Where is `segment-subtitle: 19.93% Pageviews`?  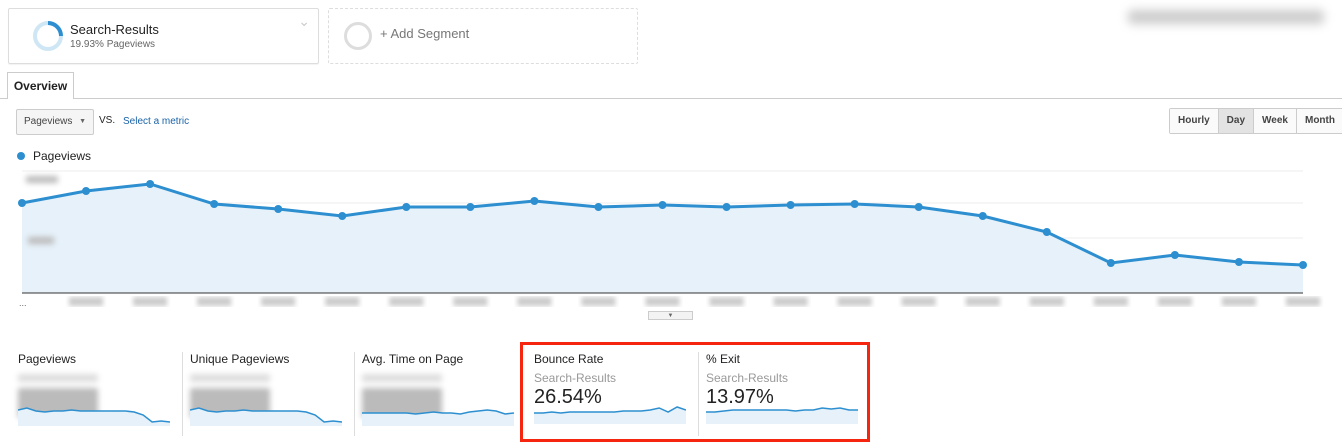 segment-subtitle: 19.93% Pageviews is located at coordinates (113, 44).